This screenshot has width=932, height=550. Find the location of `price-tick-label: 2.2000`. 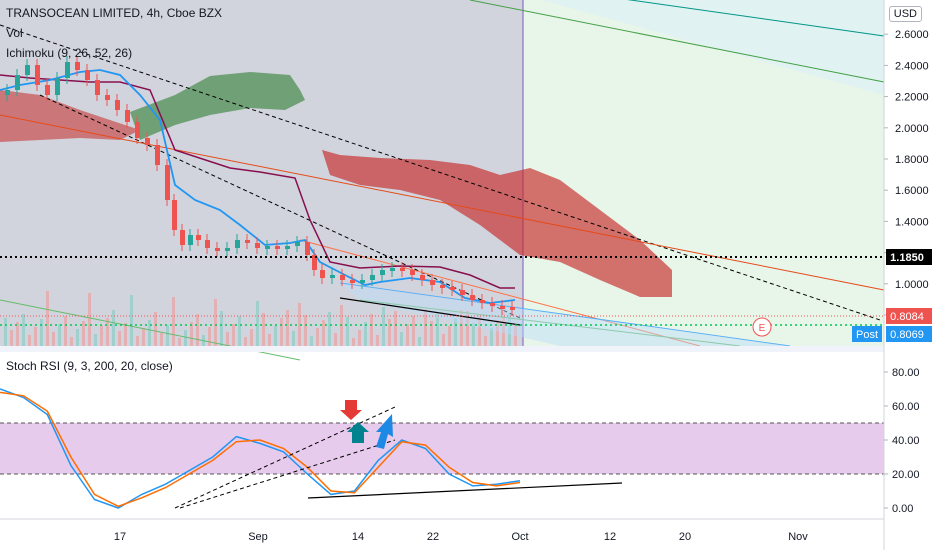

price-tick-label: 2.2000 is located at coordinates (912, 98).